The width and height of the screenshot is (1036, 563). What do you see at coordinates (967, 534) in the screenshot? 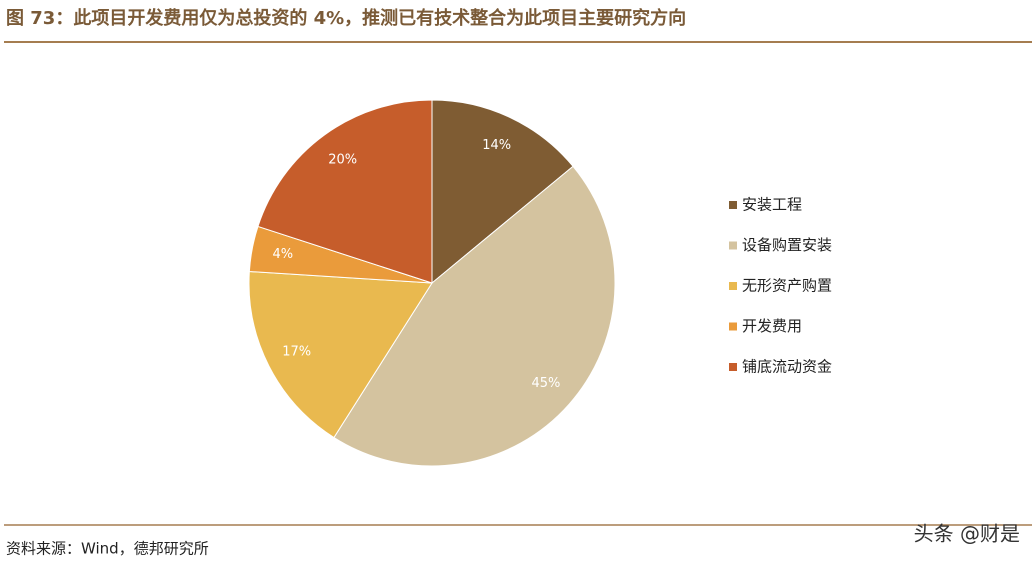
I see `watermark: 头条 @财是` at bounding box center [967, 534].